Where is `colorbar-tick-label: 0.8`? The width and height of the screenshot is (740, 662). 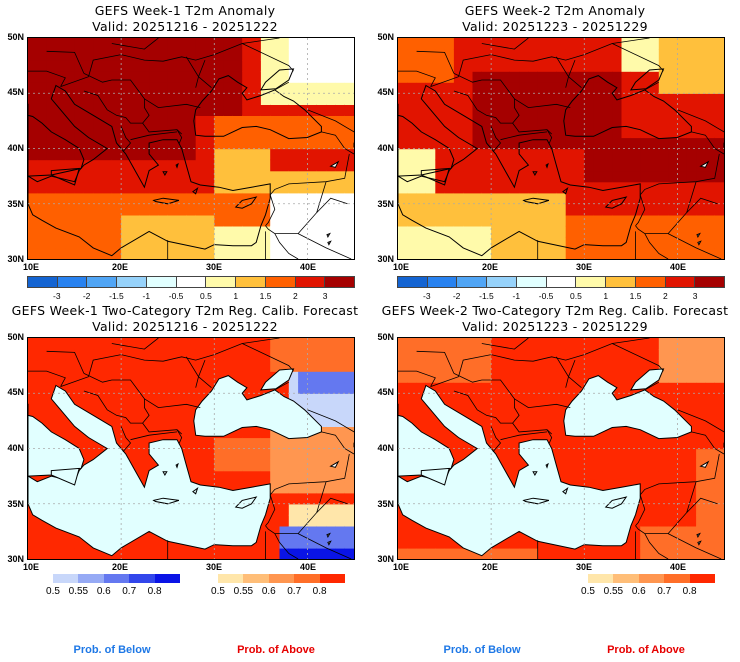 colorbar-tick-label: 0.8 is located at coordinates (154, 591).